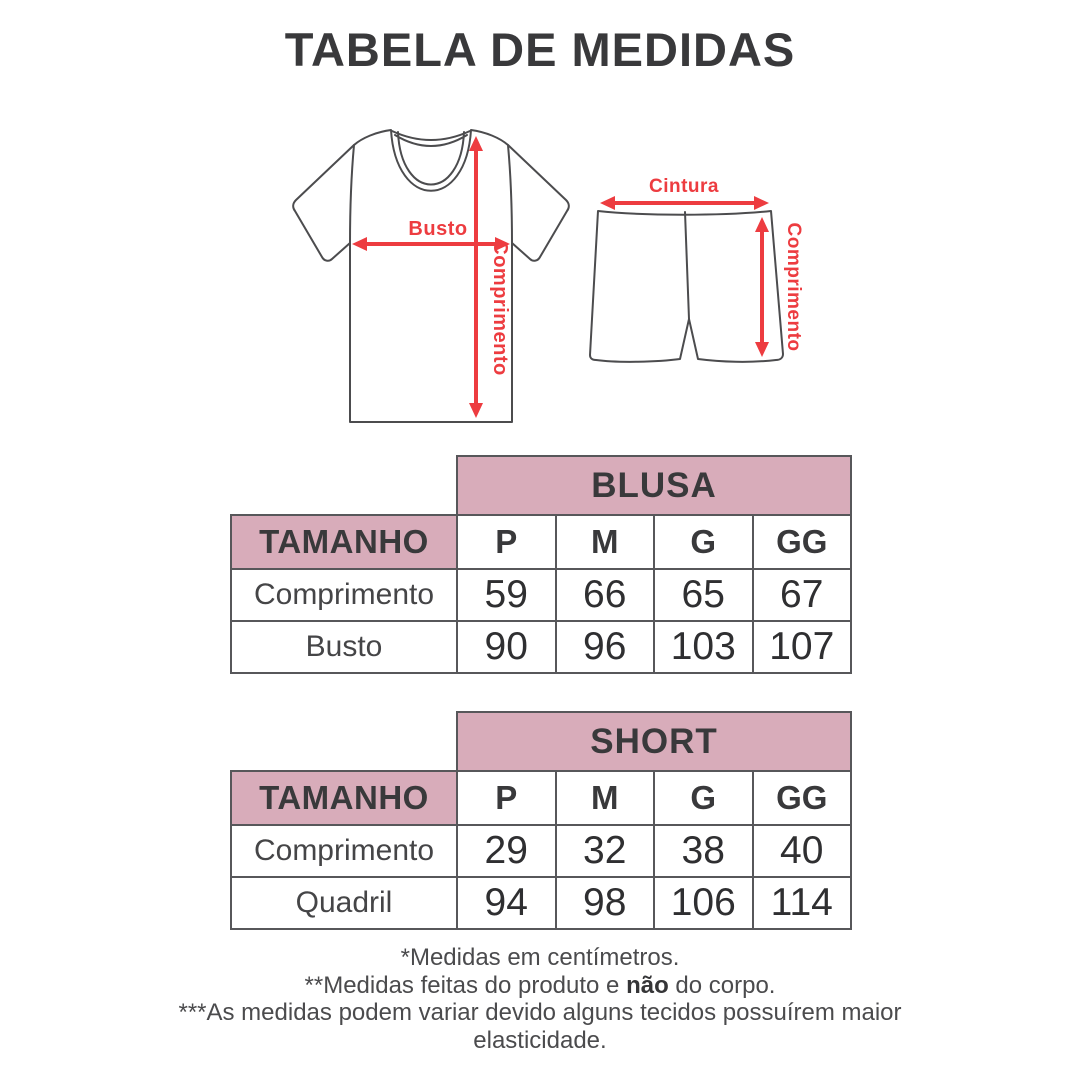 The width and height of the screenshot is (1080, 1080). Describe the element at coordinates (801, 903) in the screenshot. I see `value-cell: 114` at that location.